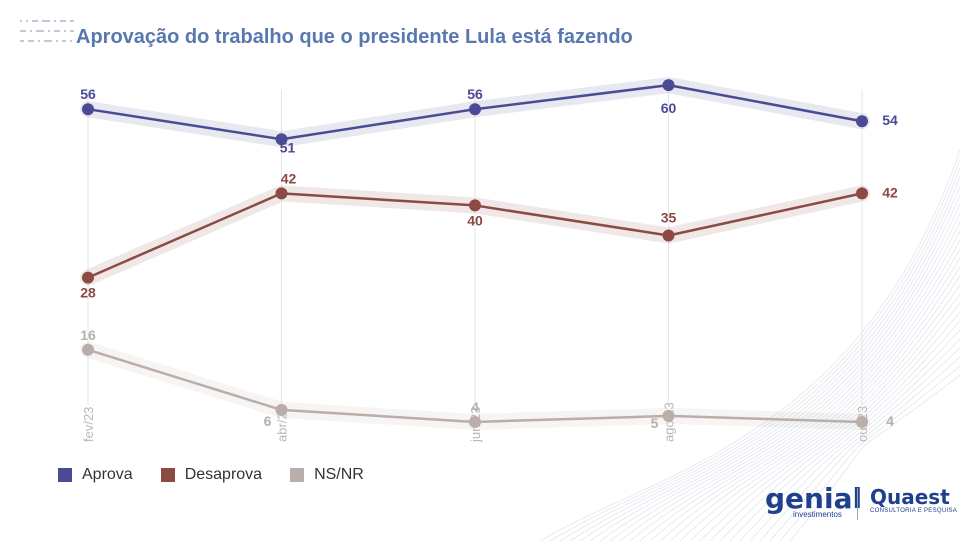 This screenshot has width=960, height=541. Describe the element at coordinates (814, 498) in the screenshot. I see `genial-logo-name: genial` at that location.